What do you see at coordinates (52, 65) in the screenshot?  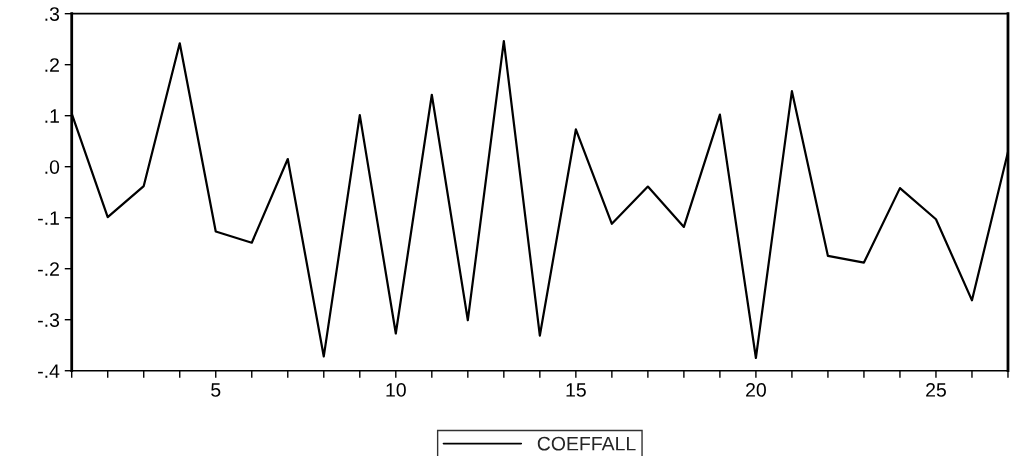 I see `y-tick-label: .2` at bounding box center [52, 65].